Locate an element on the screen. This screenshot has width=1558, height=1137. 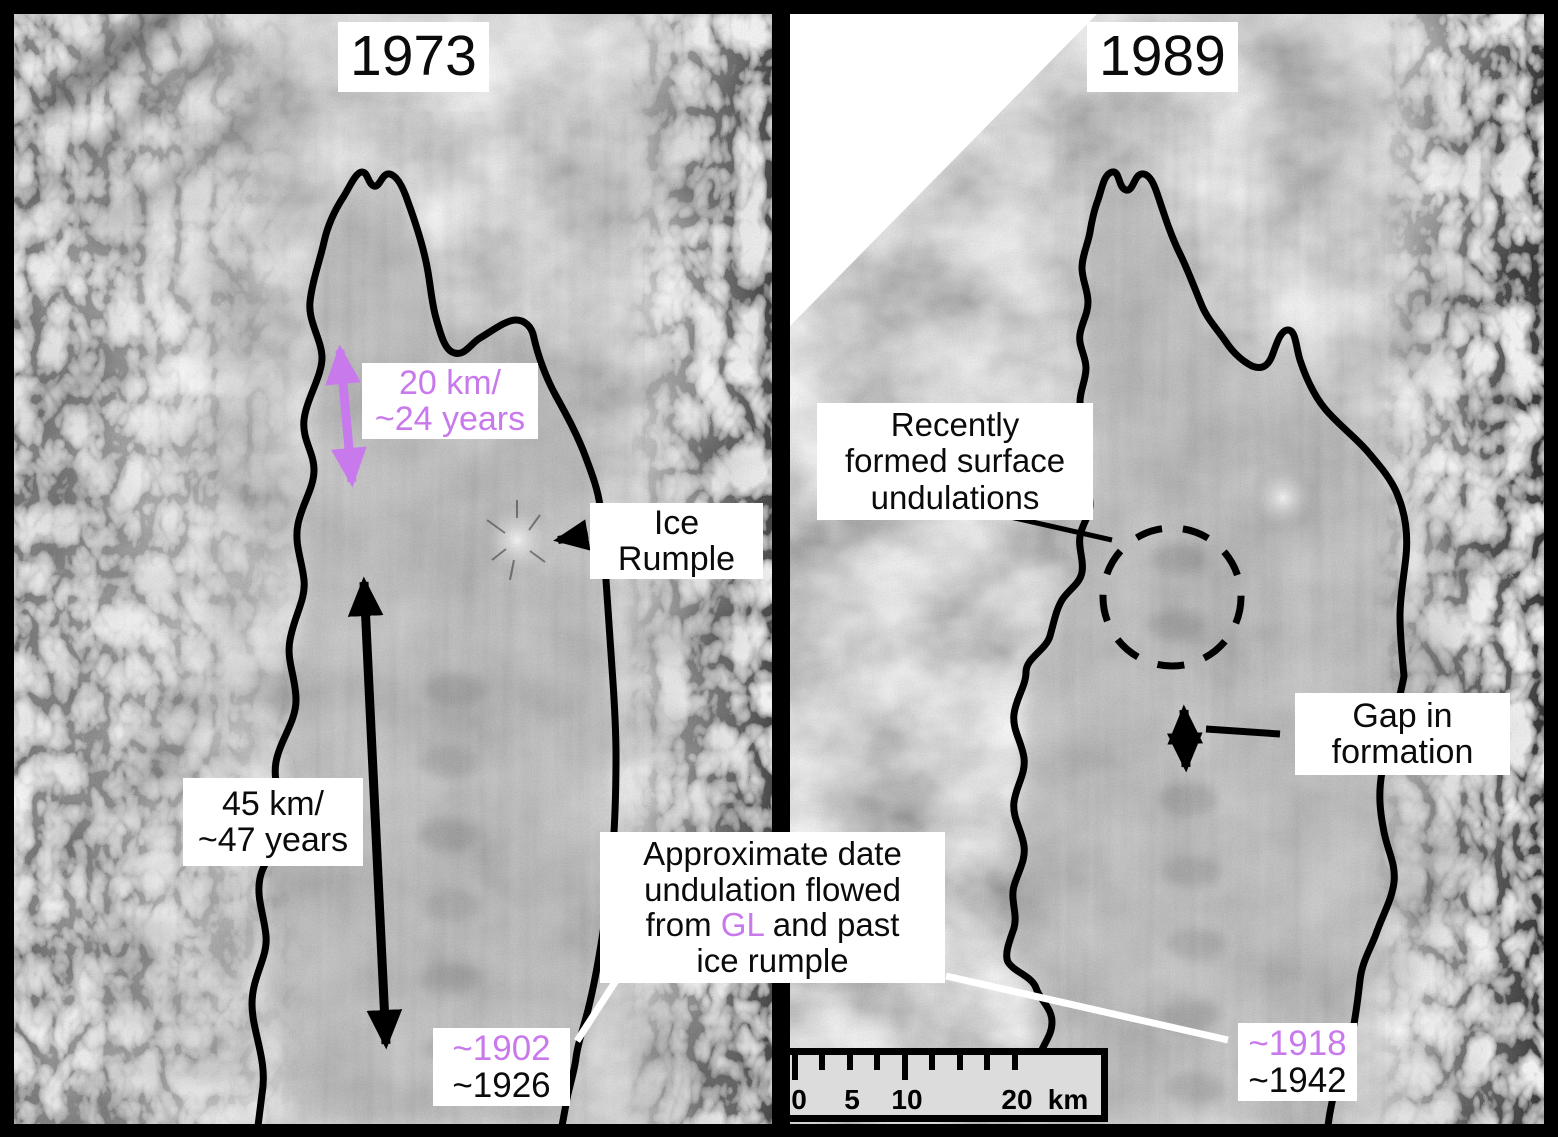
caption-line3-post: and past is located at coordinates (831, 925).